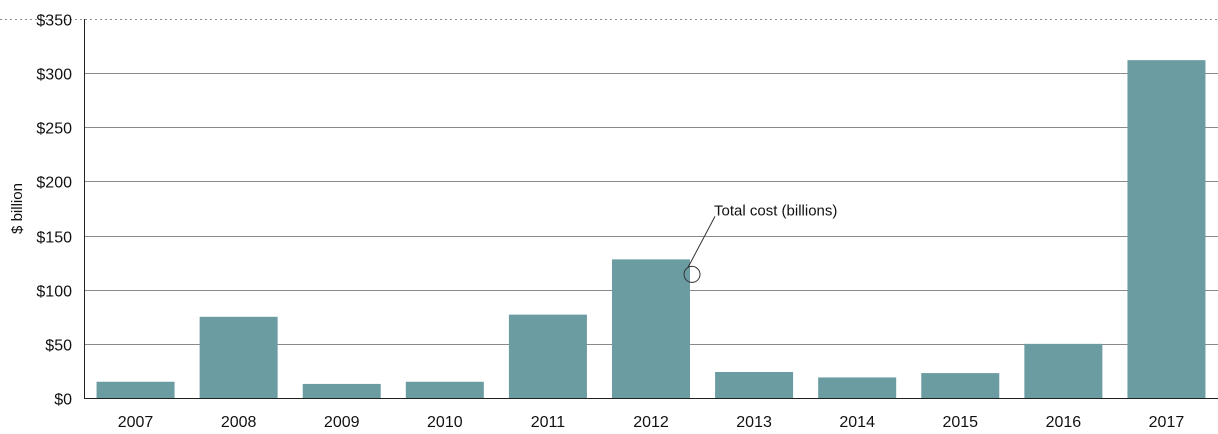 The width and height of the screenshot is (1218, 434). I want to click on y-tick-label: $300, so click(54, 75).